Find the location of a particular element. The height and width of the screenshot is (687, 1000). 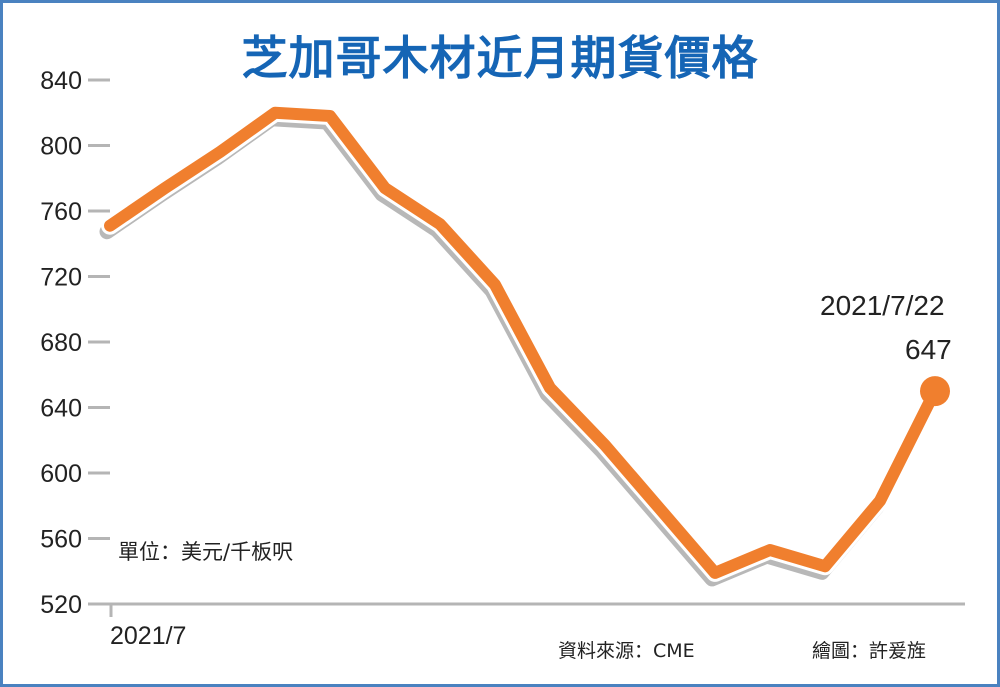

credit-label: 繪圖：許爰旌 is located at coordinates (869, 651).